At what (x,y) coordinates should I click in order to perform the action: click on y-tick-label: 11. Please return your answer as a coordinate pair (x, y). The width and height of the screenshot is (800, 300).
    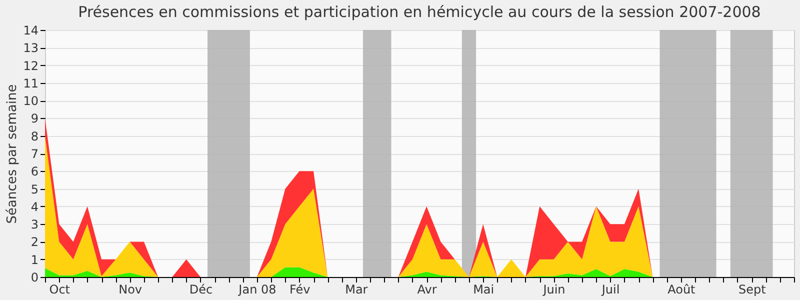
    Looking at the image, I should click on (30, 83).